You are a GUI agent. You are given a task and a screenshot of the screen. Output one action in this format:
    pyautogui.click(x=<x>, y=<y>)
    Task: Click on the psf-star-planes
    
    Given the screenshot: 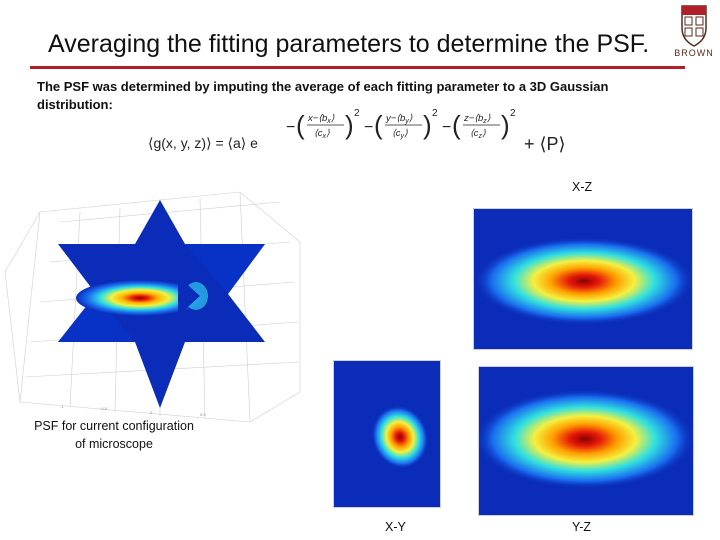 What is the action you would take?
    pyautogui.click(x=161, y=304)
    